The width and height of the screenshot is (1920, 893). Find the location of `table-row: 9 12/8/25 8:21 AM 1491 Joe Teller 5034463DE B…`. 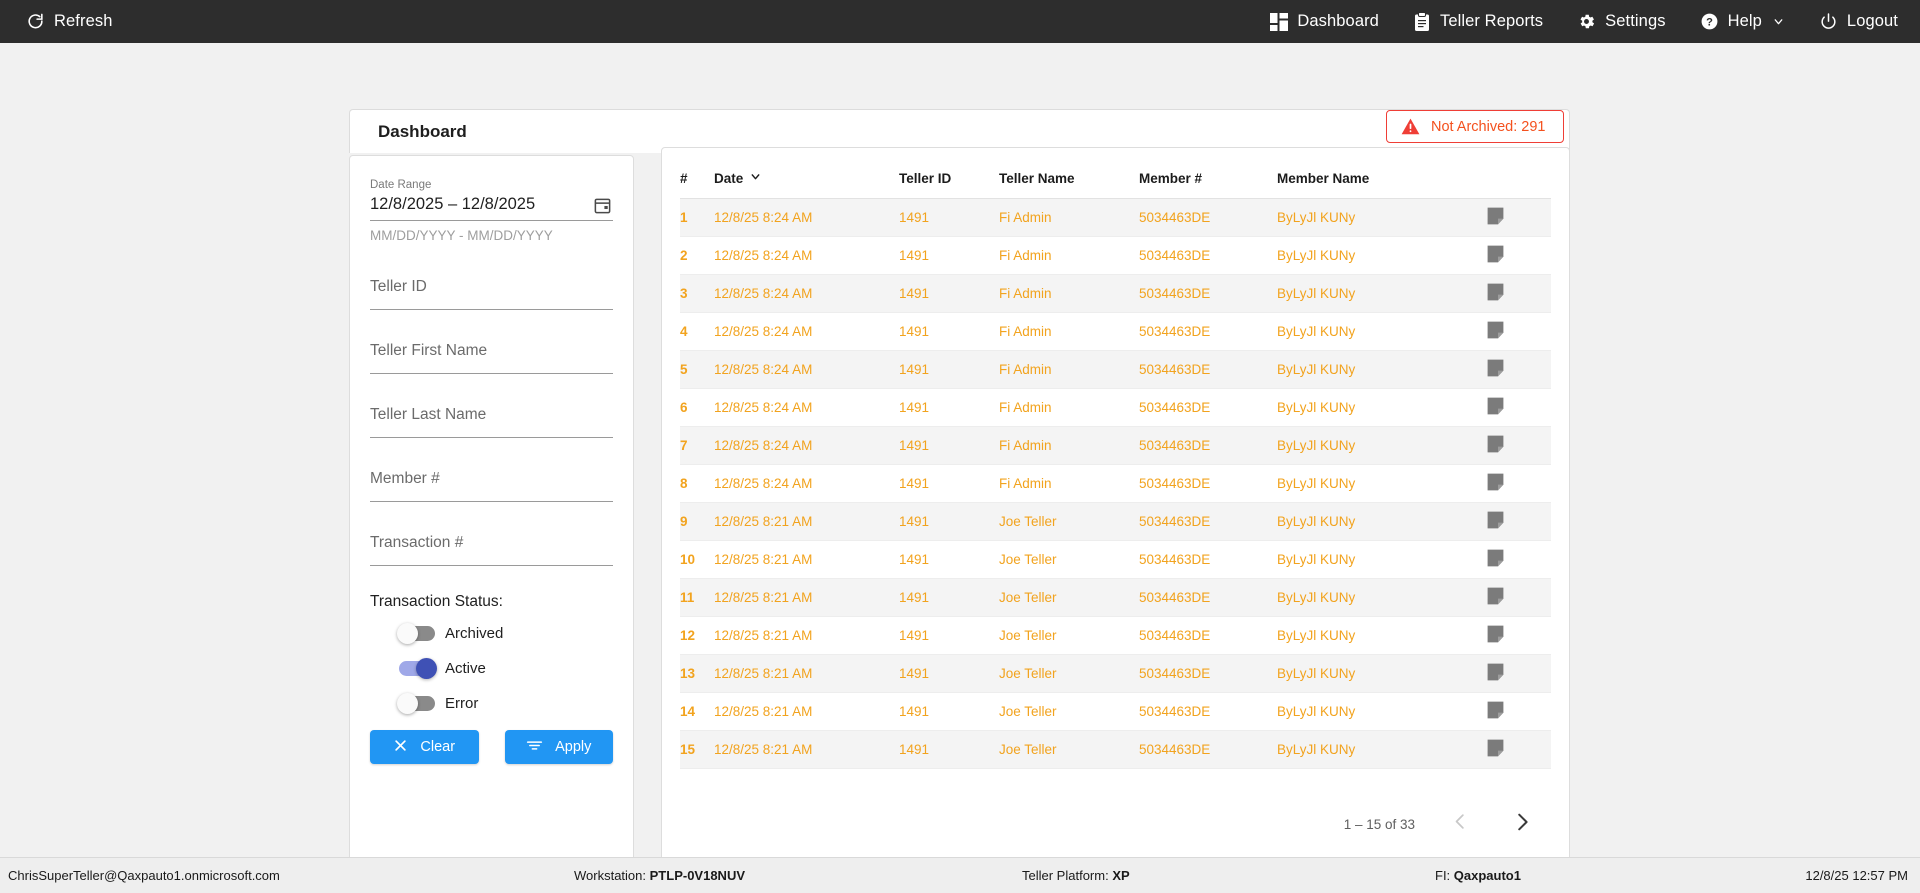

table-row: 9 12/8/25 8:21 AM 1491 Joe Teller 5034463DE B… is located at coordinates (1115, 521).